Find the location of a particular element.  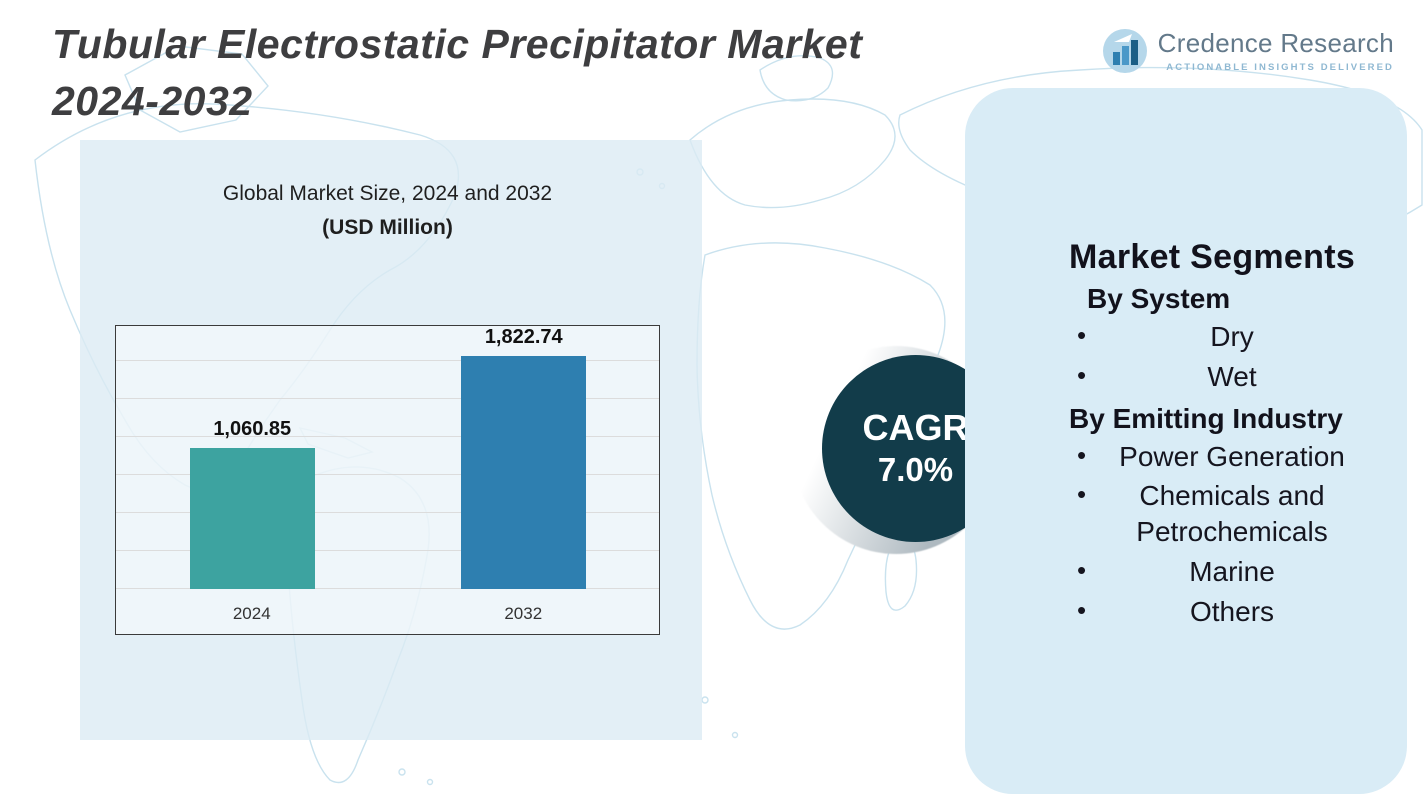

segment-group-title-by-system: By System is located at coordinates (1159, 298).